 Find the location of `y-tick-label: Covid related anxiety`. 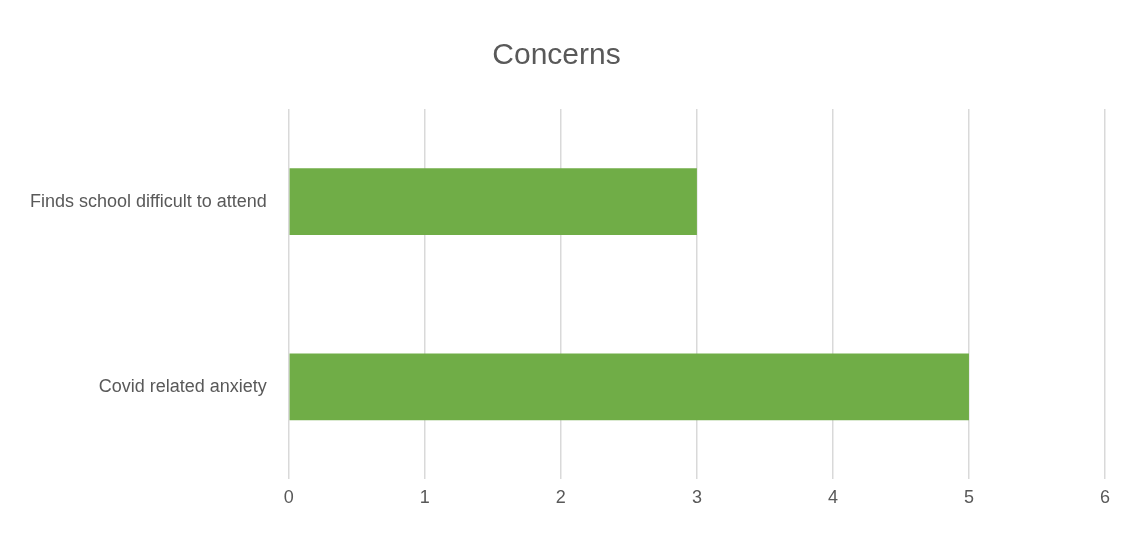

y-tick-label: Covid related anxiety is located at coordinates (182, 385).